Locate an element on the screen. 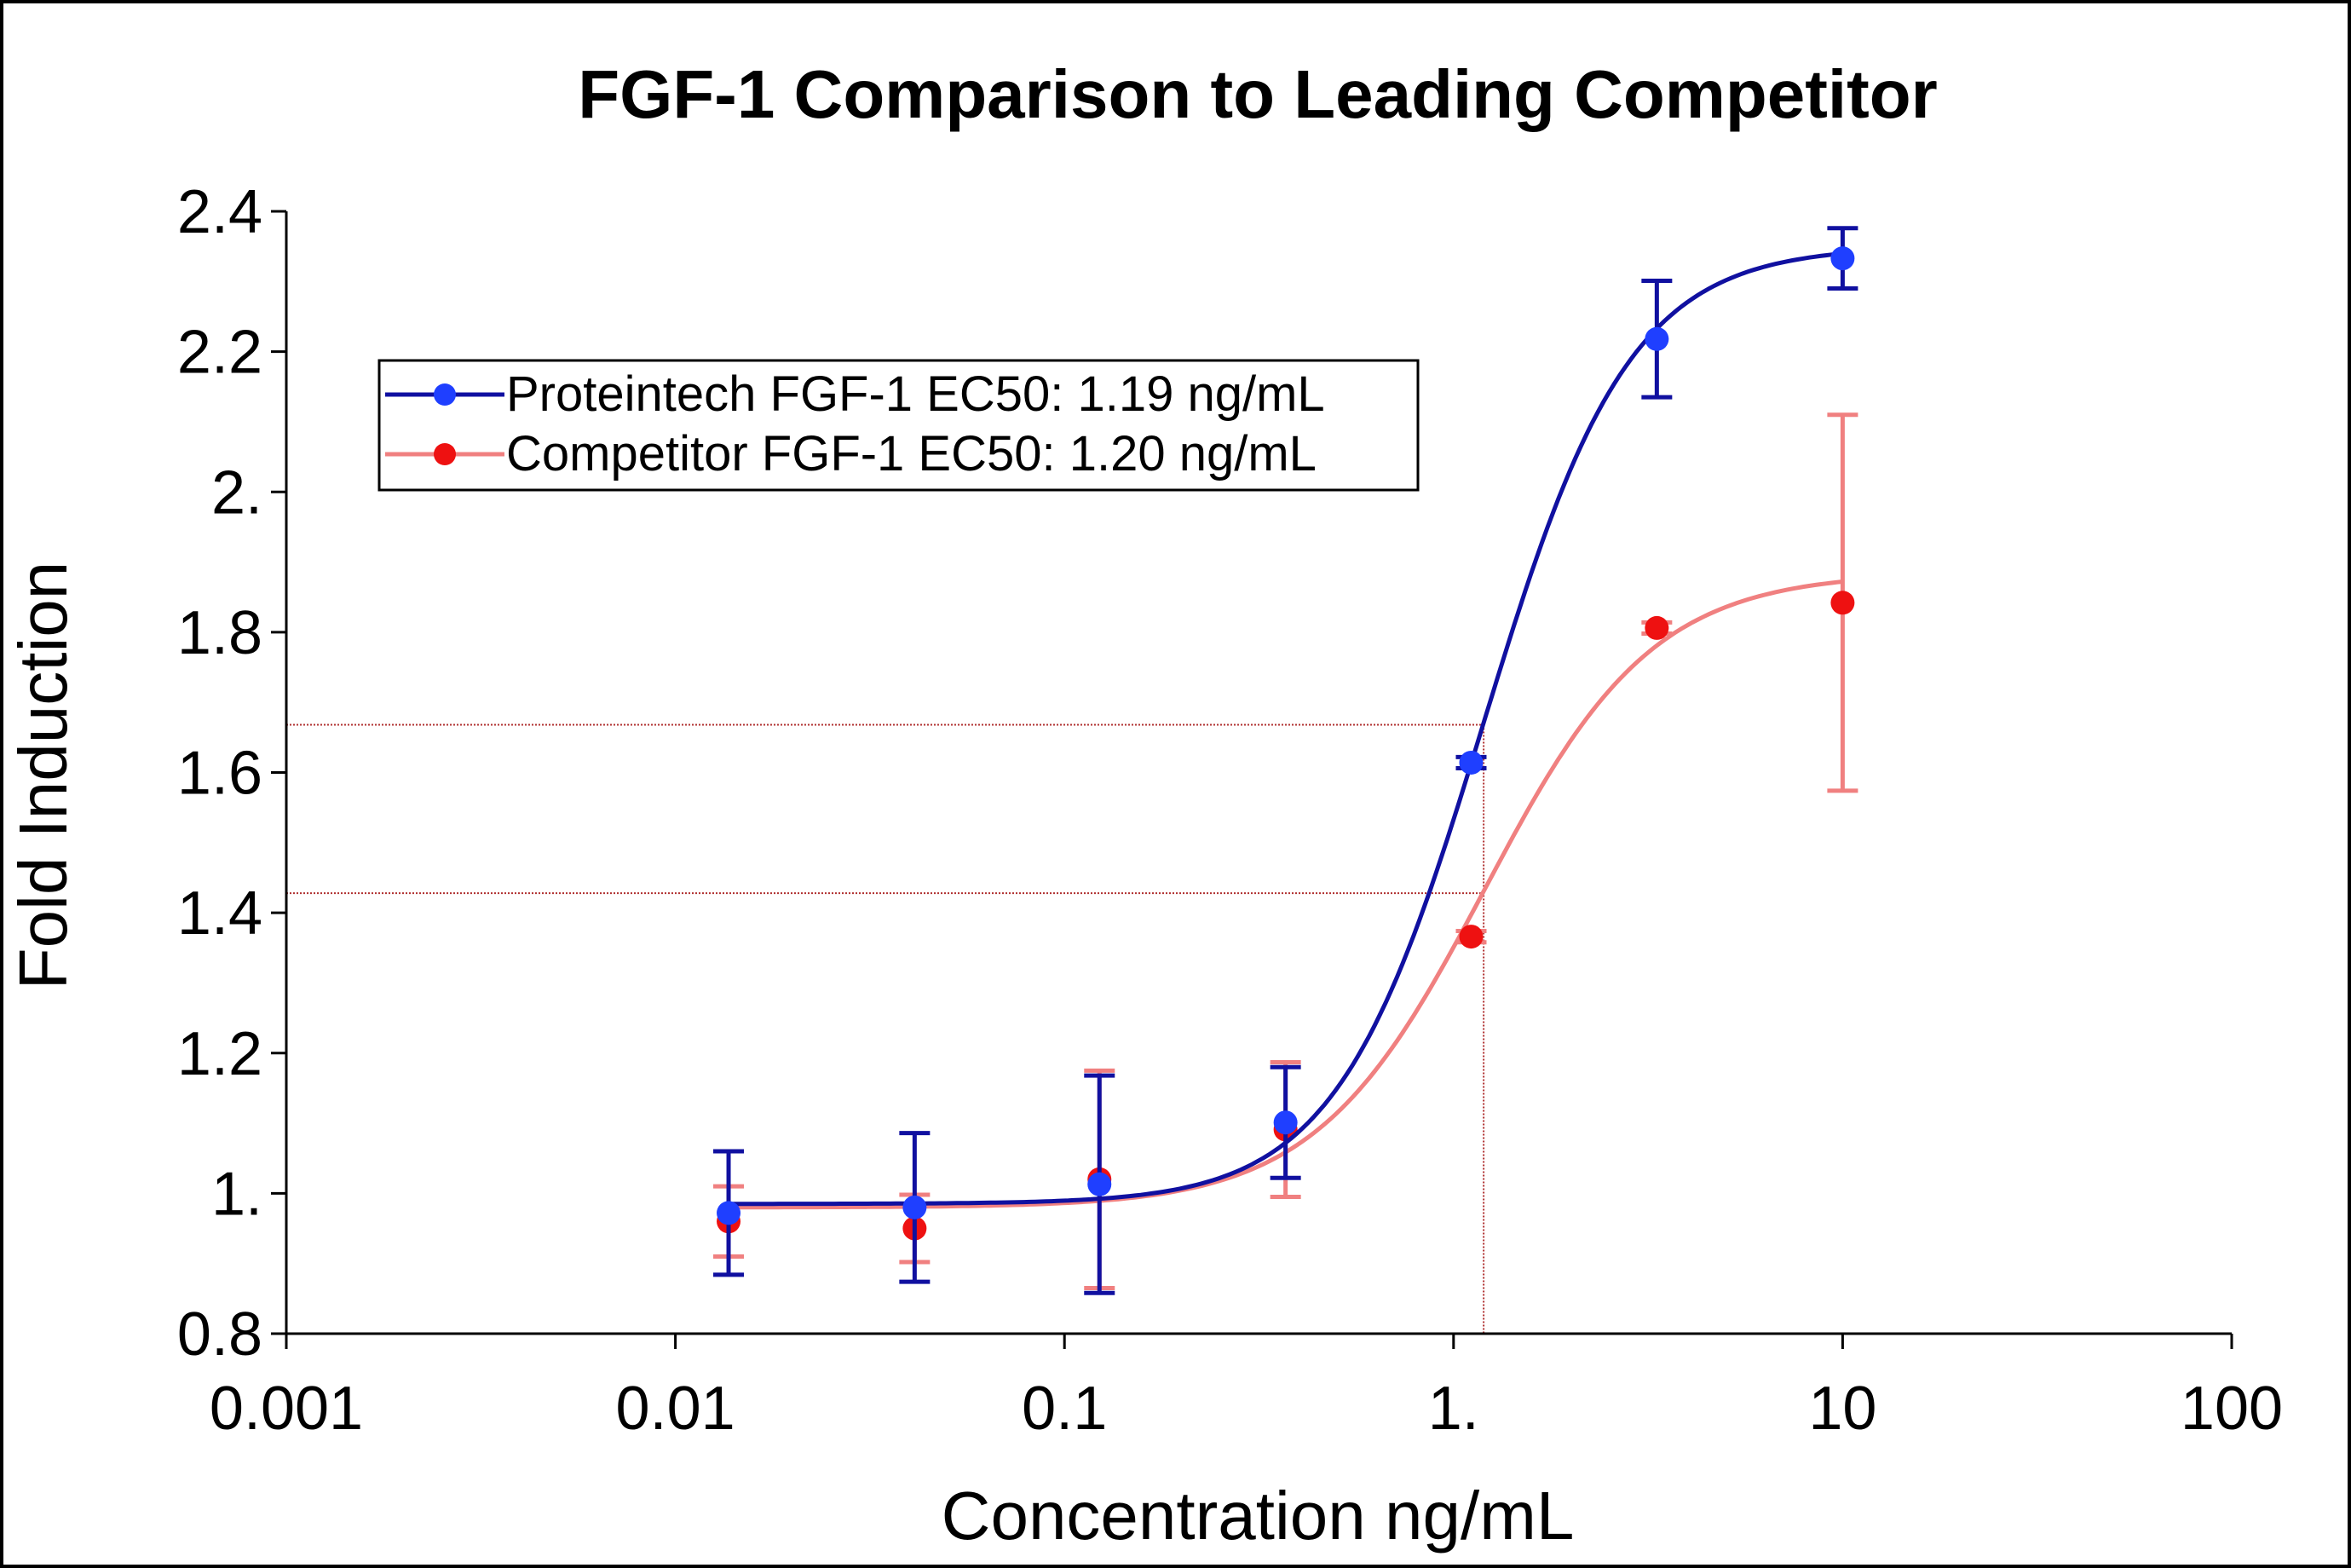 This screenshot has height=1568, width=2351. y-tick-label: 1.6 is located at coordinates (220, 774).